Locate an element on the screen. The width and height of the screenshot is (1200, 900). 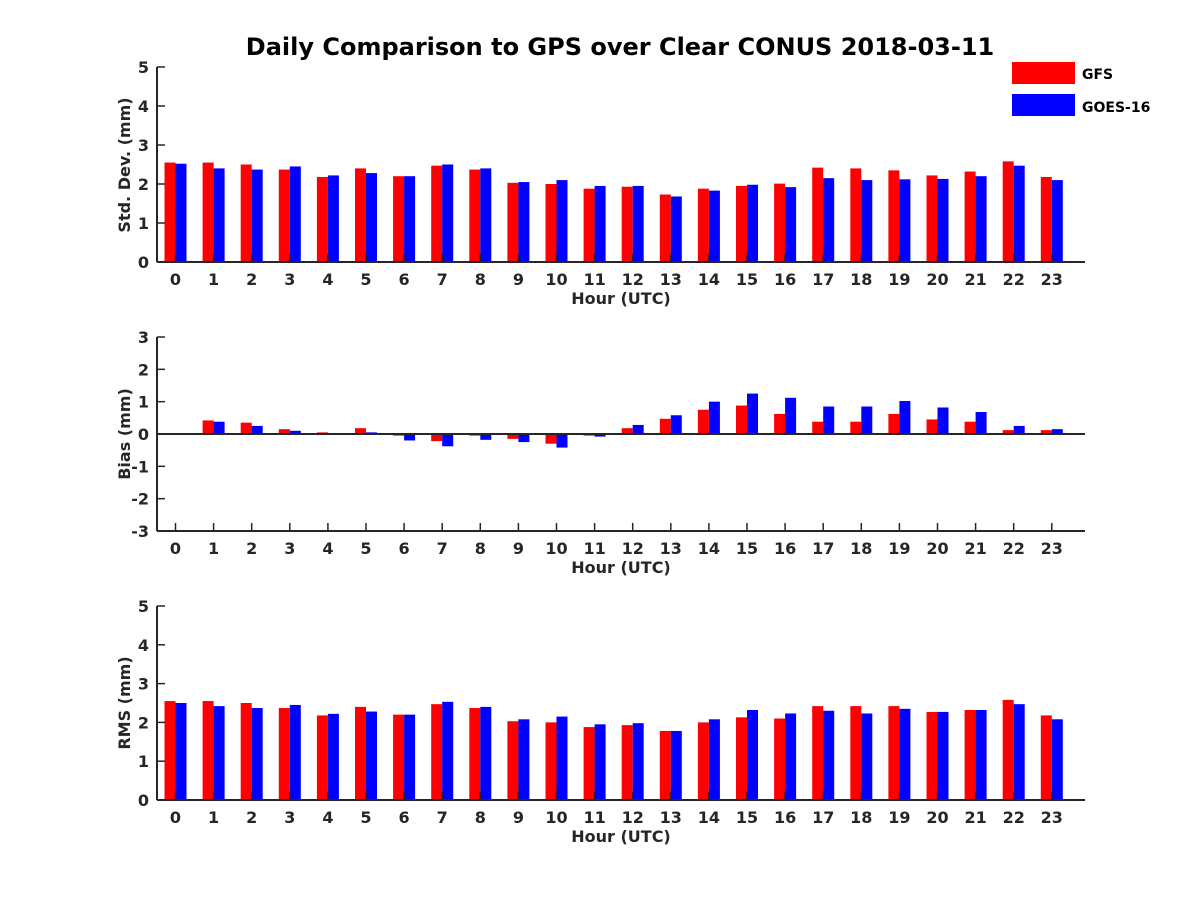
x-tick-label-std-20: 20 is located at coordinates (937, 279).